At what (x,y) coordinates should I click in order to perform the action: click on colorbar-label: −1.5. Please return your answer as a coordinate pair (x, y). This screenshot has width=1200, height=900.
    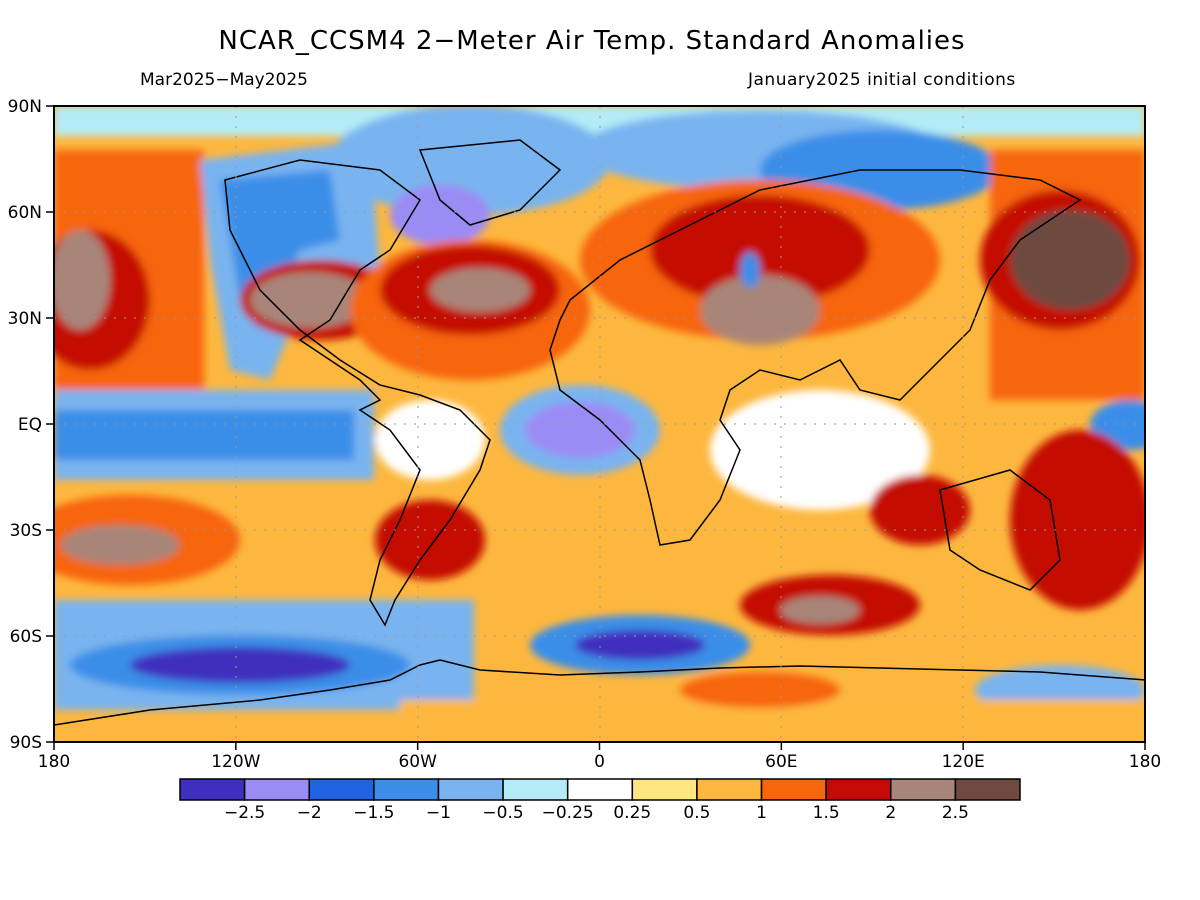
    Looking at the image, I should click on (373, 813).